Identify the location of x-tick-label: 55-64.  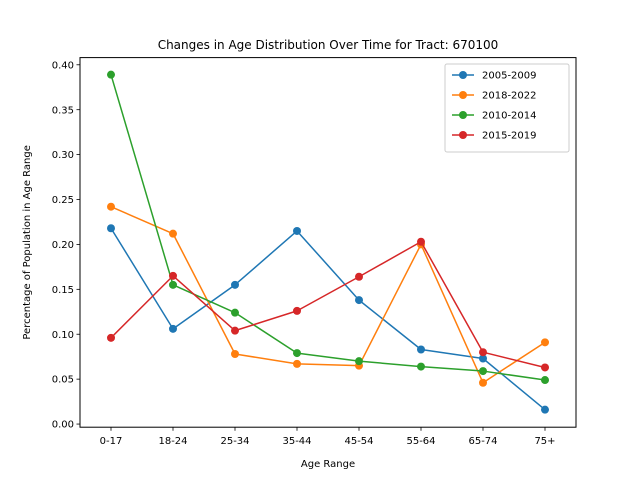
(420, 441).